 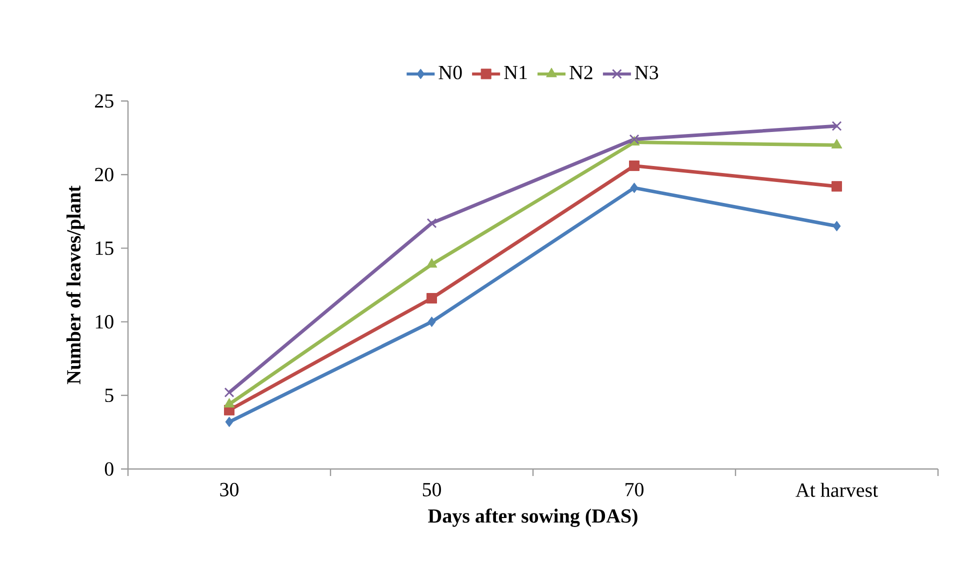 I want to click on y-tick-label: 0, so click(x=109, y=469).